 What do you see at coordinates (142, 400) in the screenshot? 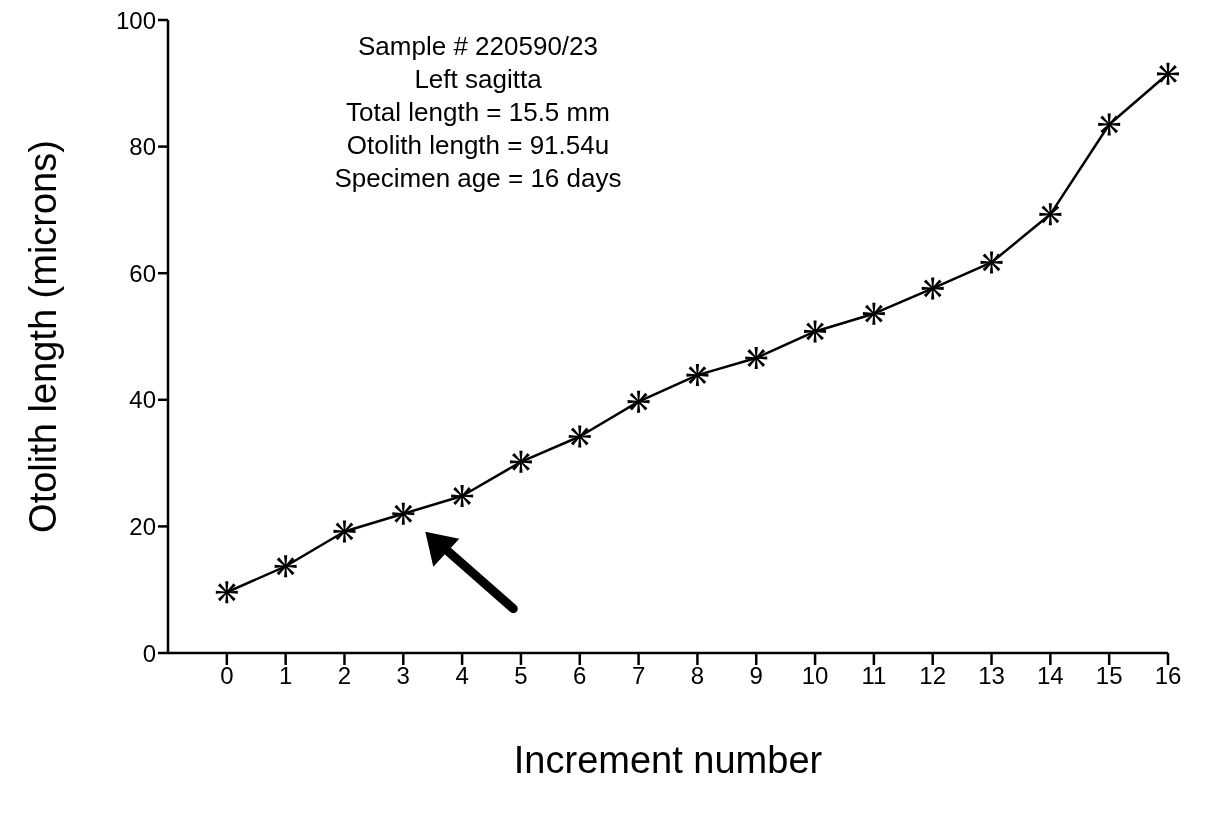
I see `y-tick-label: 40` at bounding box center [142, 400].